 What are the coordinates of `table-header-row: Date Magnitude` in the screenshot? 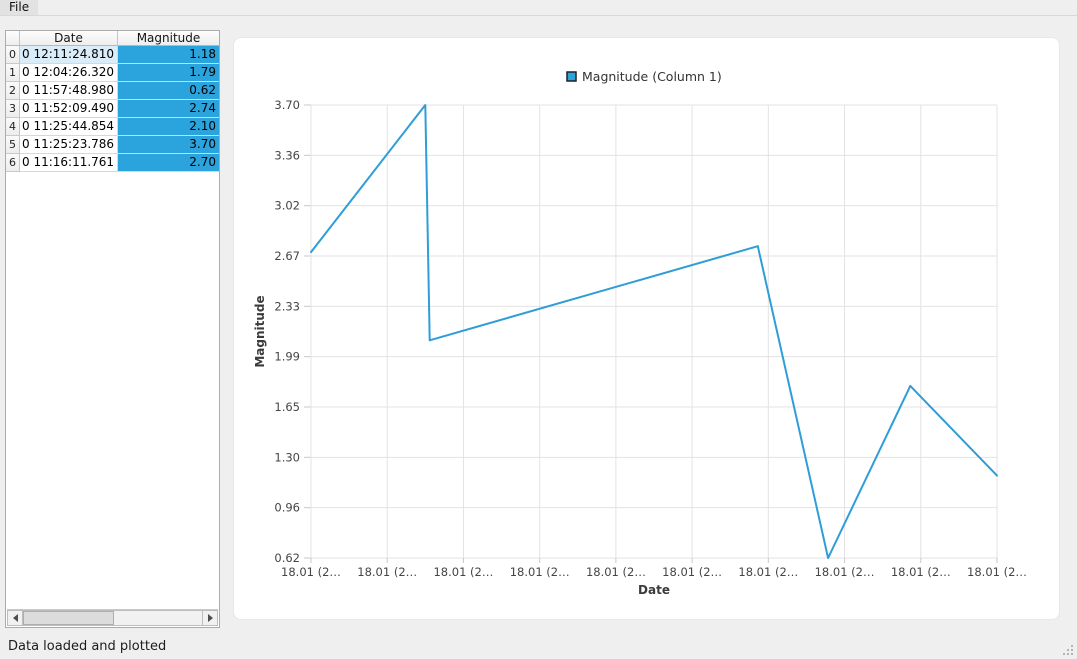 It's located at (112, 38).